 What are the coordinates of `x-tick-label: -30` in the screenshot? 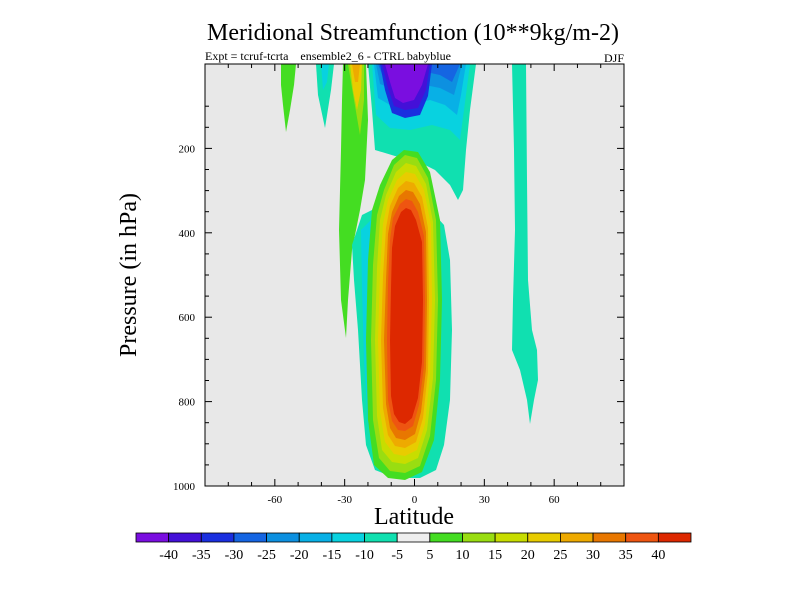 It's located at (344, 500).